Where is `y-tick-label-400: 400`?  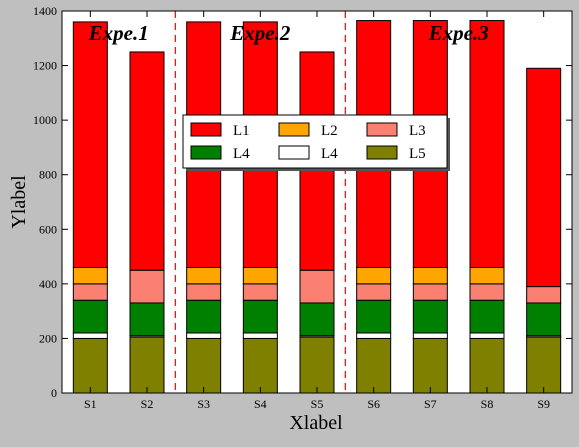 y-tick-label-400: 400 is located at coordinates (48, 284).